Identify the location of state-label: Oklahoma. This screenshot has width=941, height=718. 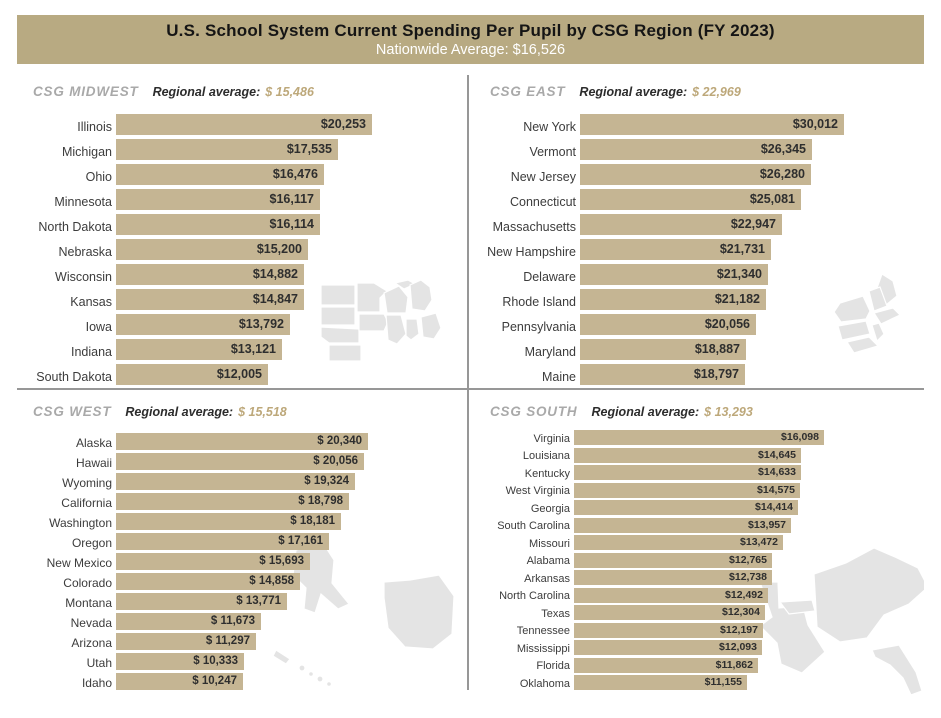
(544, 683).